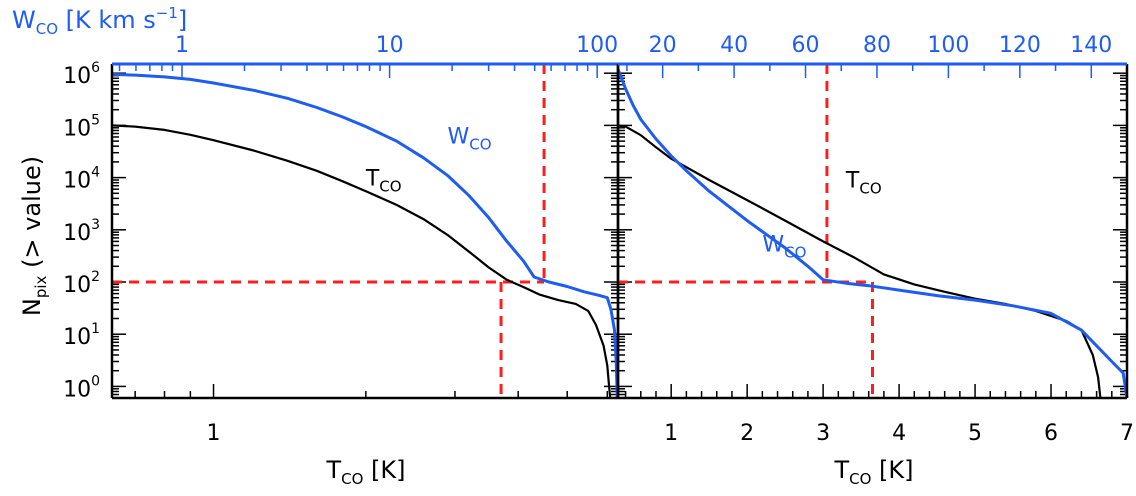 The width and height of the screenshot is (1136, 496). I want to click on y-tick-label: 10⁰, so click(81, 387).